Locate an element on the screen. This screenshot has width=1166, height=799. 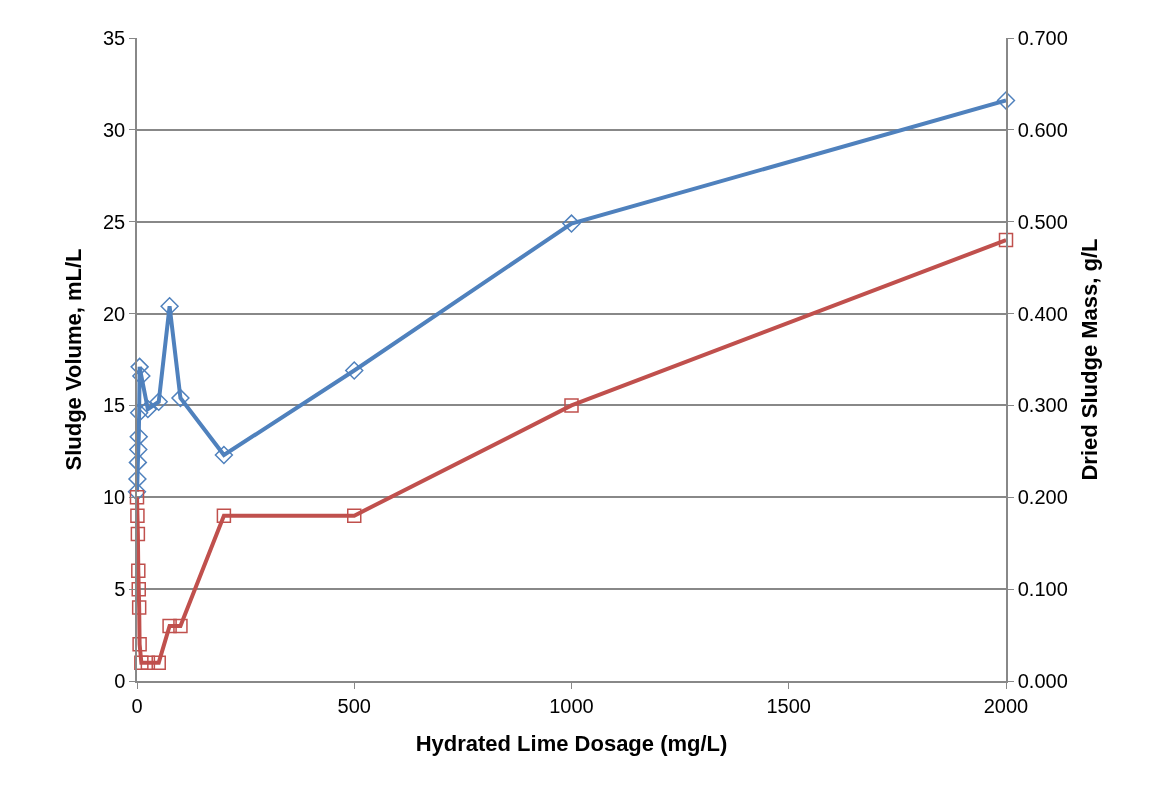
x-axis-title: Hydrated Lime Dosage (mg/L) is located at coordinates (571, 744).